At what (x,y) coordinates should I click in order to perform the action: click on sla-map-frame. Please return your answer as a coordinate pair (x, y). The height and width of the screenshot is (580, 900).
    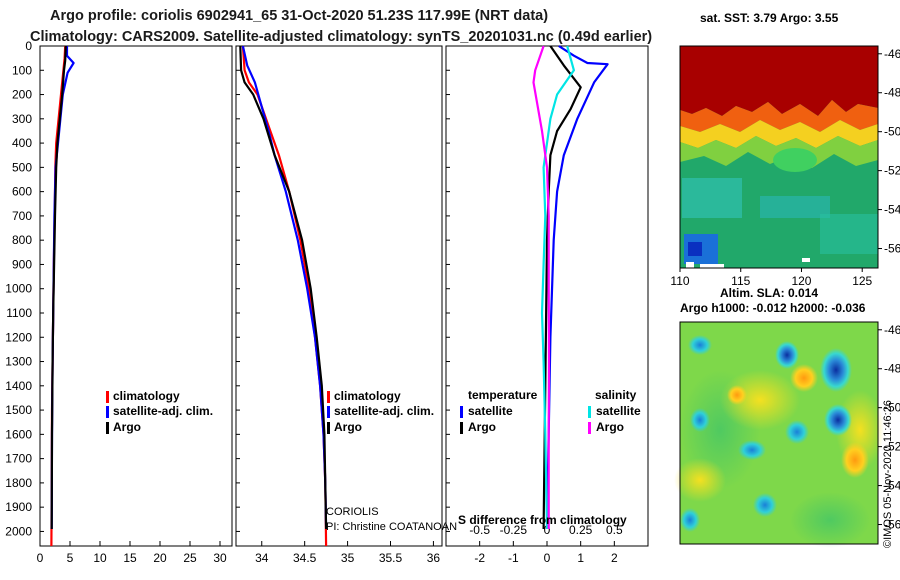
    Looking at the image, I should click on (779, 433).